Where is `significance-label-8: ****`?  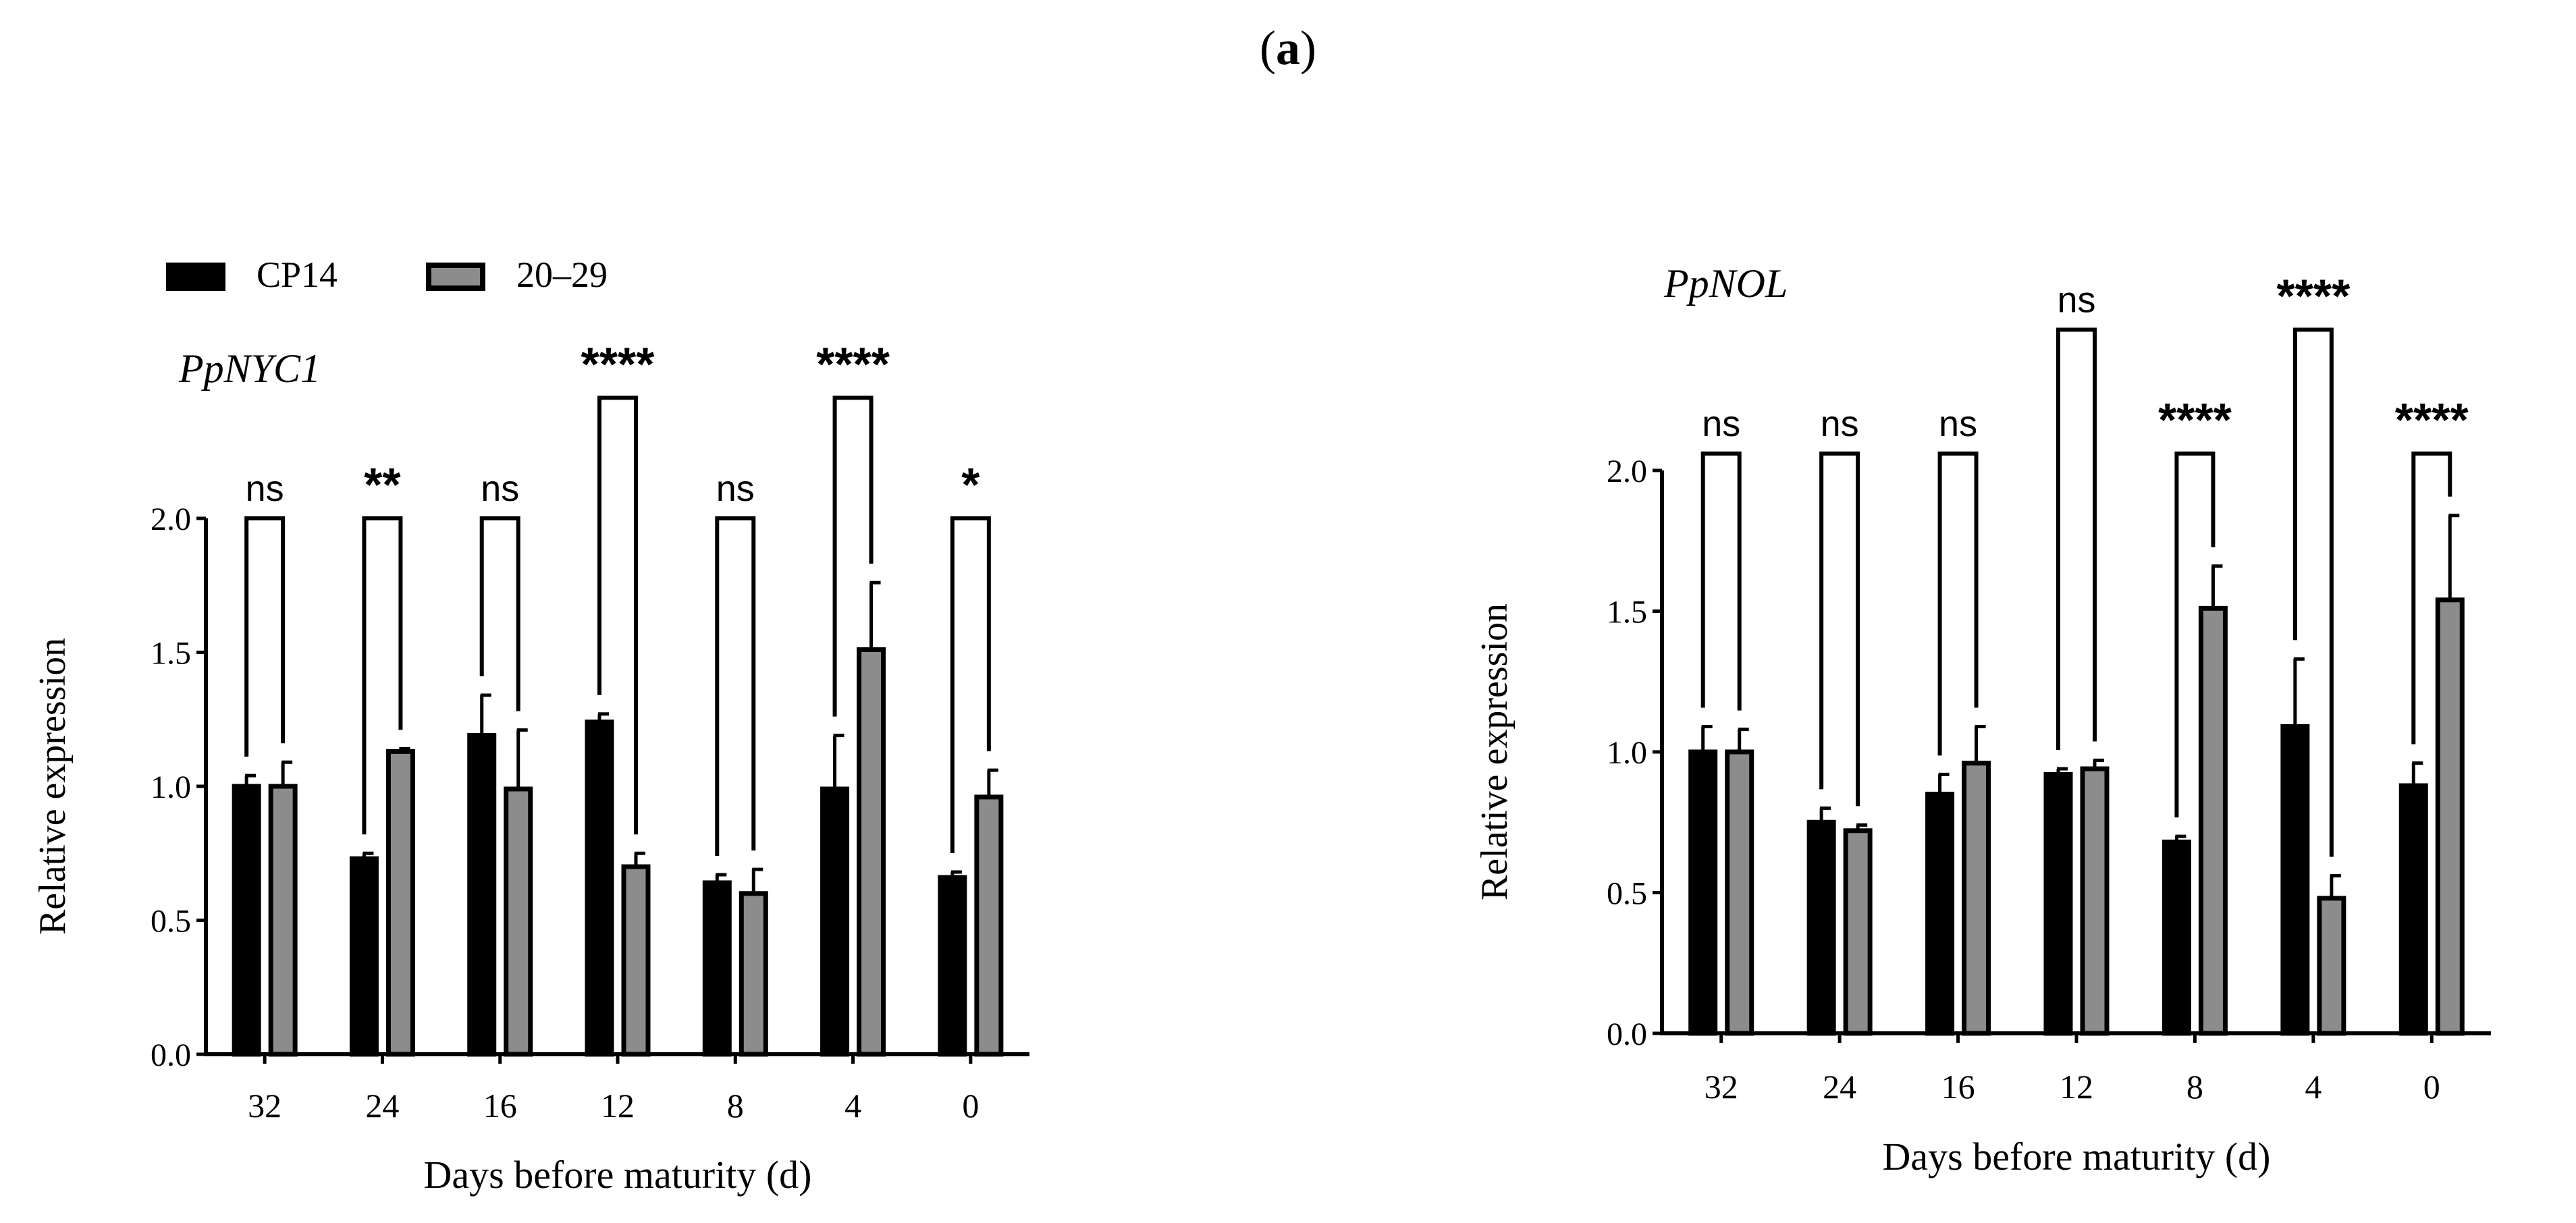
significance-label-8: **** is located at coordinates (2195, 419).